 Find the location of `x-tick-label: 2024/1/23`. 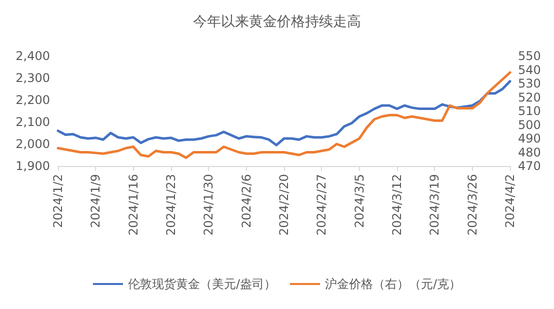

x-tick-label: 2024/1/23 is located at coordinates (171, 205).